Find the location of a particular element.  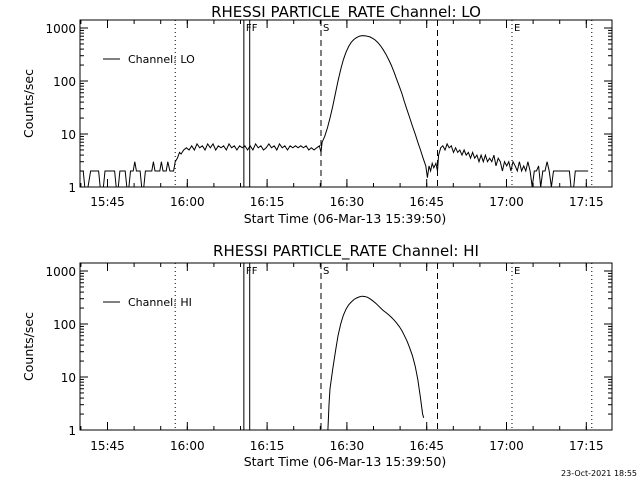

chart-title: RHESSI PARTICLE_RATE Channel: LO is located at coordinates (346, 12).